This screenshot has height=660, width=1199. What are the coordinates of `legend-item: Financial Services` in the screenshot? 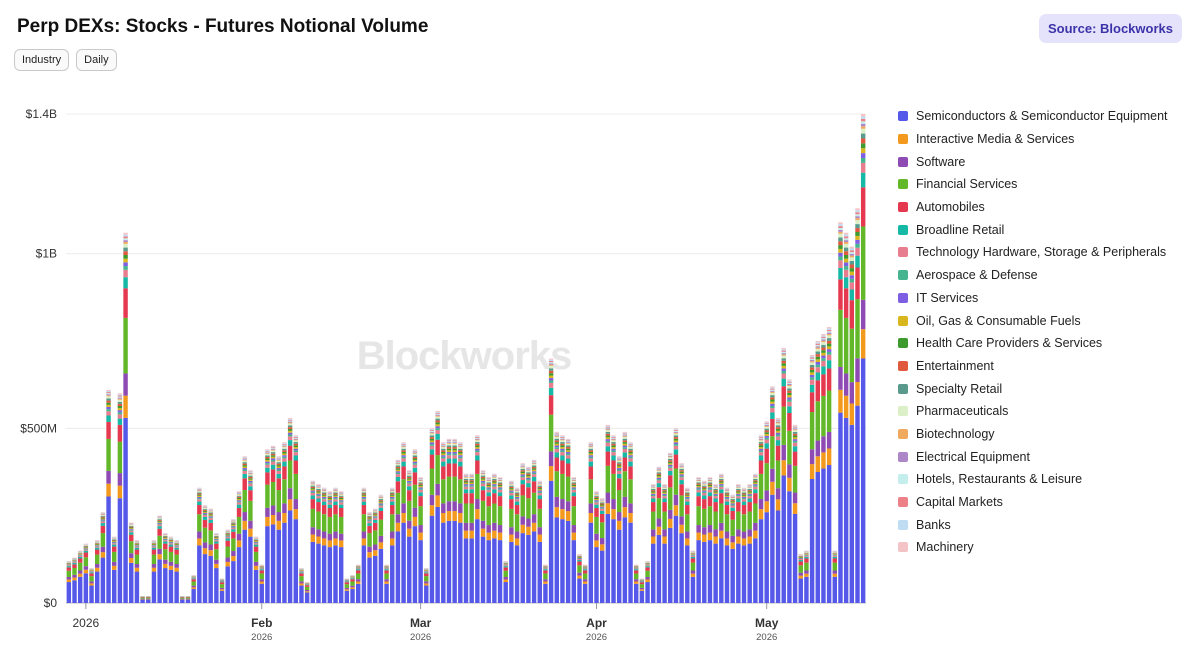 It's located at (1043, 184).